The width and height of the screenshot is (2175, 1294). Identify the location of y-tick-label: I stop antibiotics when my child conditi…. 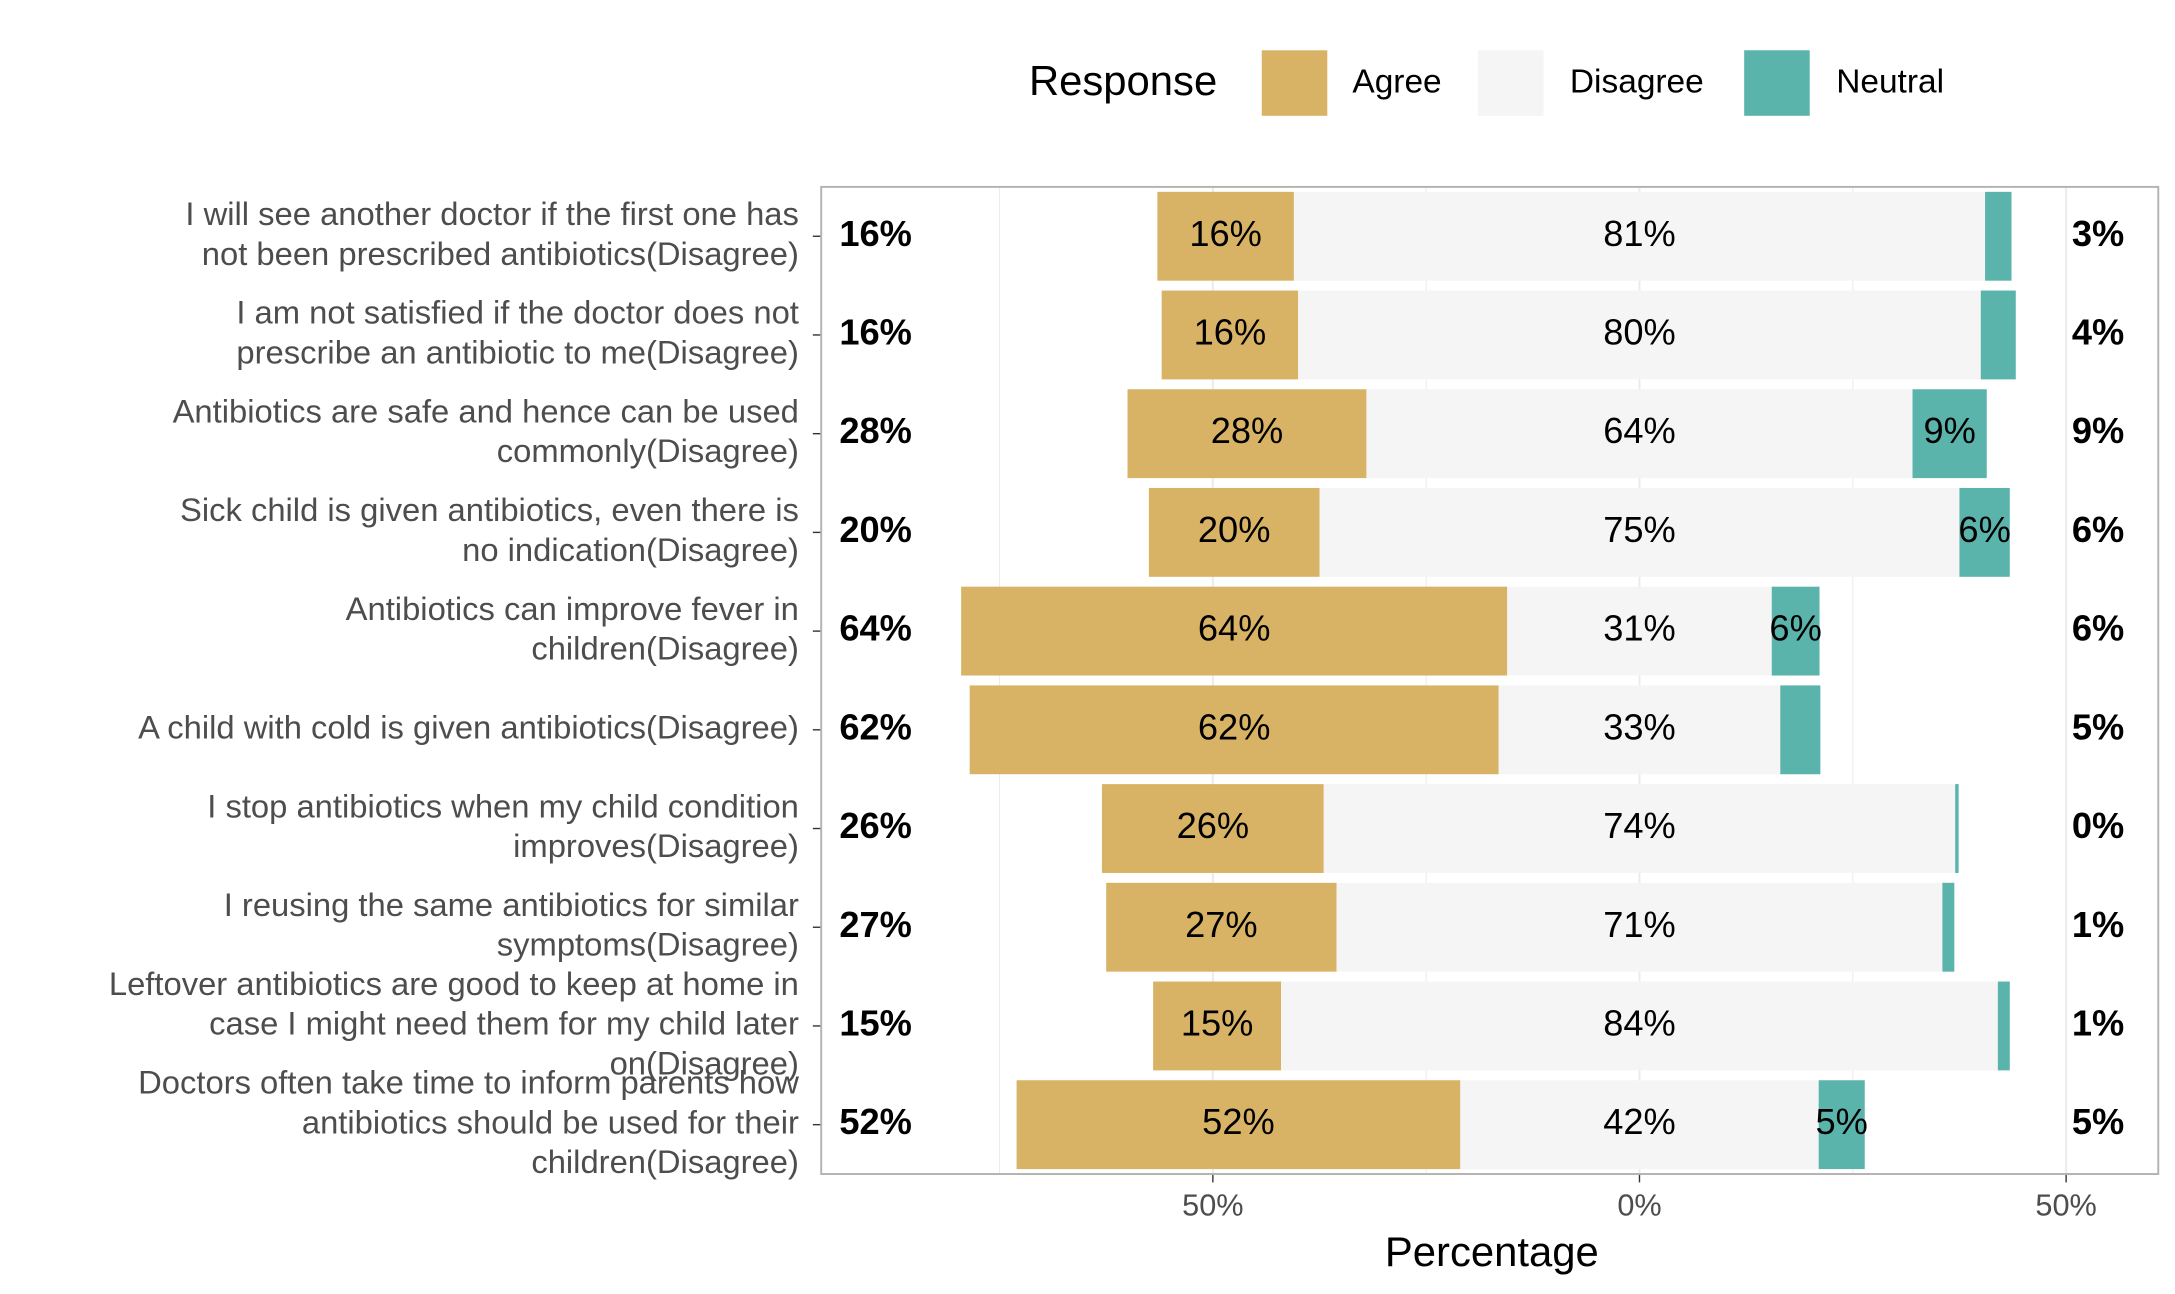
(503, 805).